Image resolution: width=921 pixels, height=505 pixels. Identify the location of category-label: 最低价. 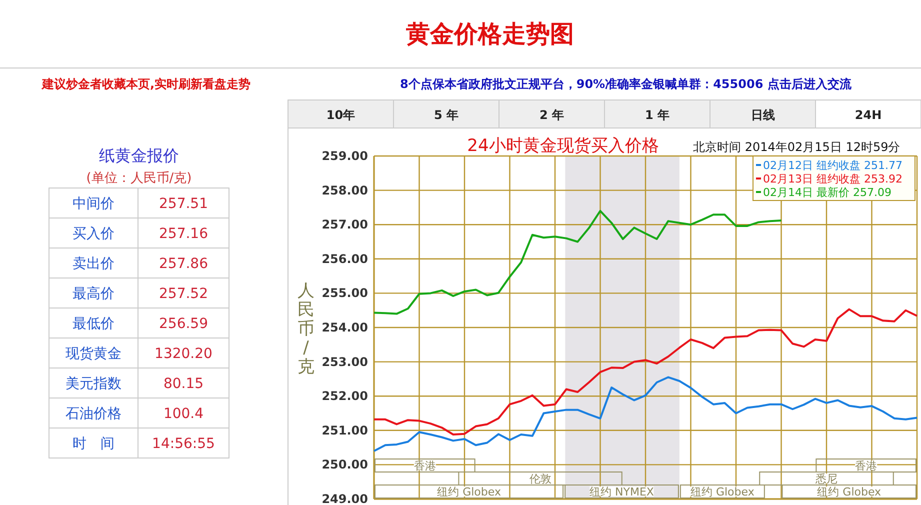
(93, 324).